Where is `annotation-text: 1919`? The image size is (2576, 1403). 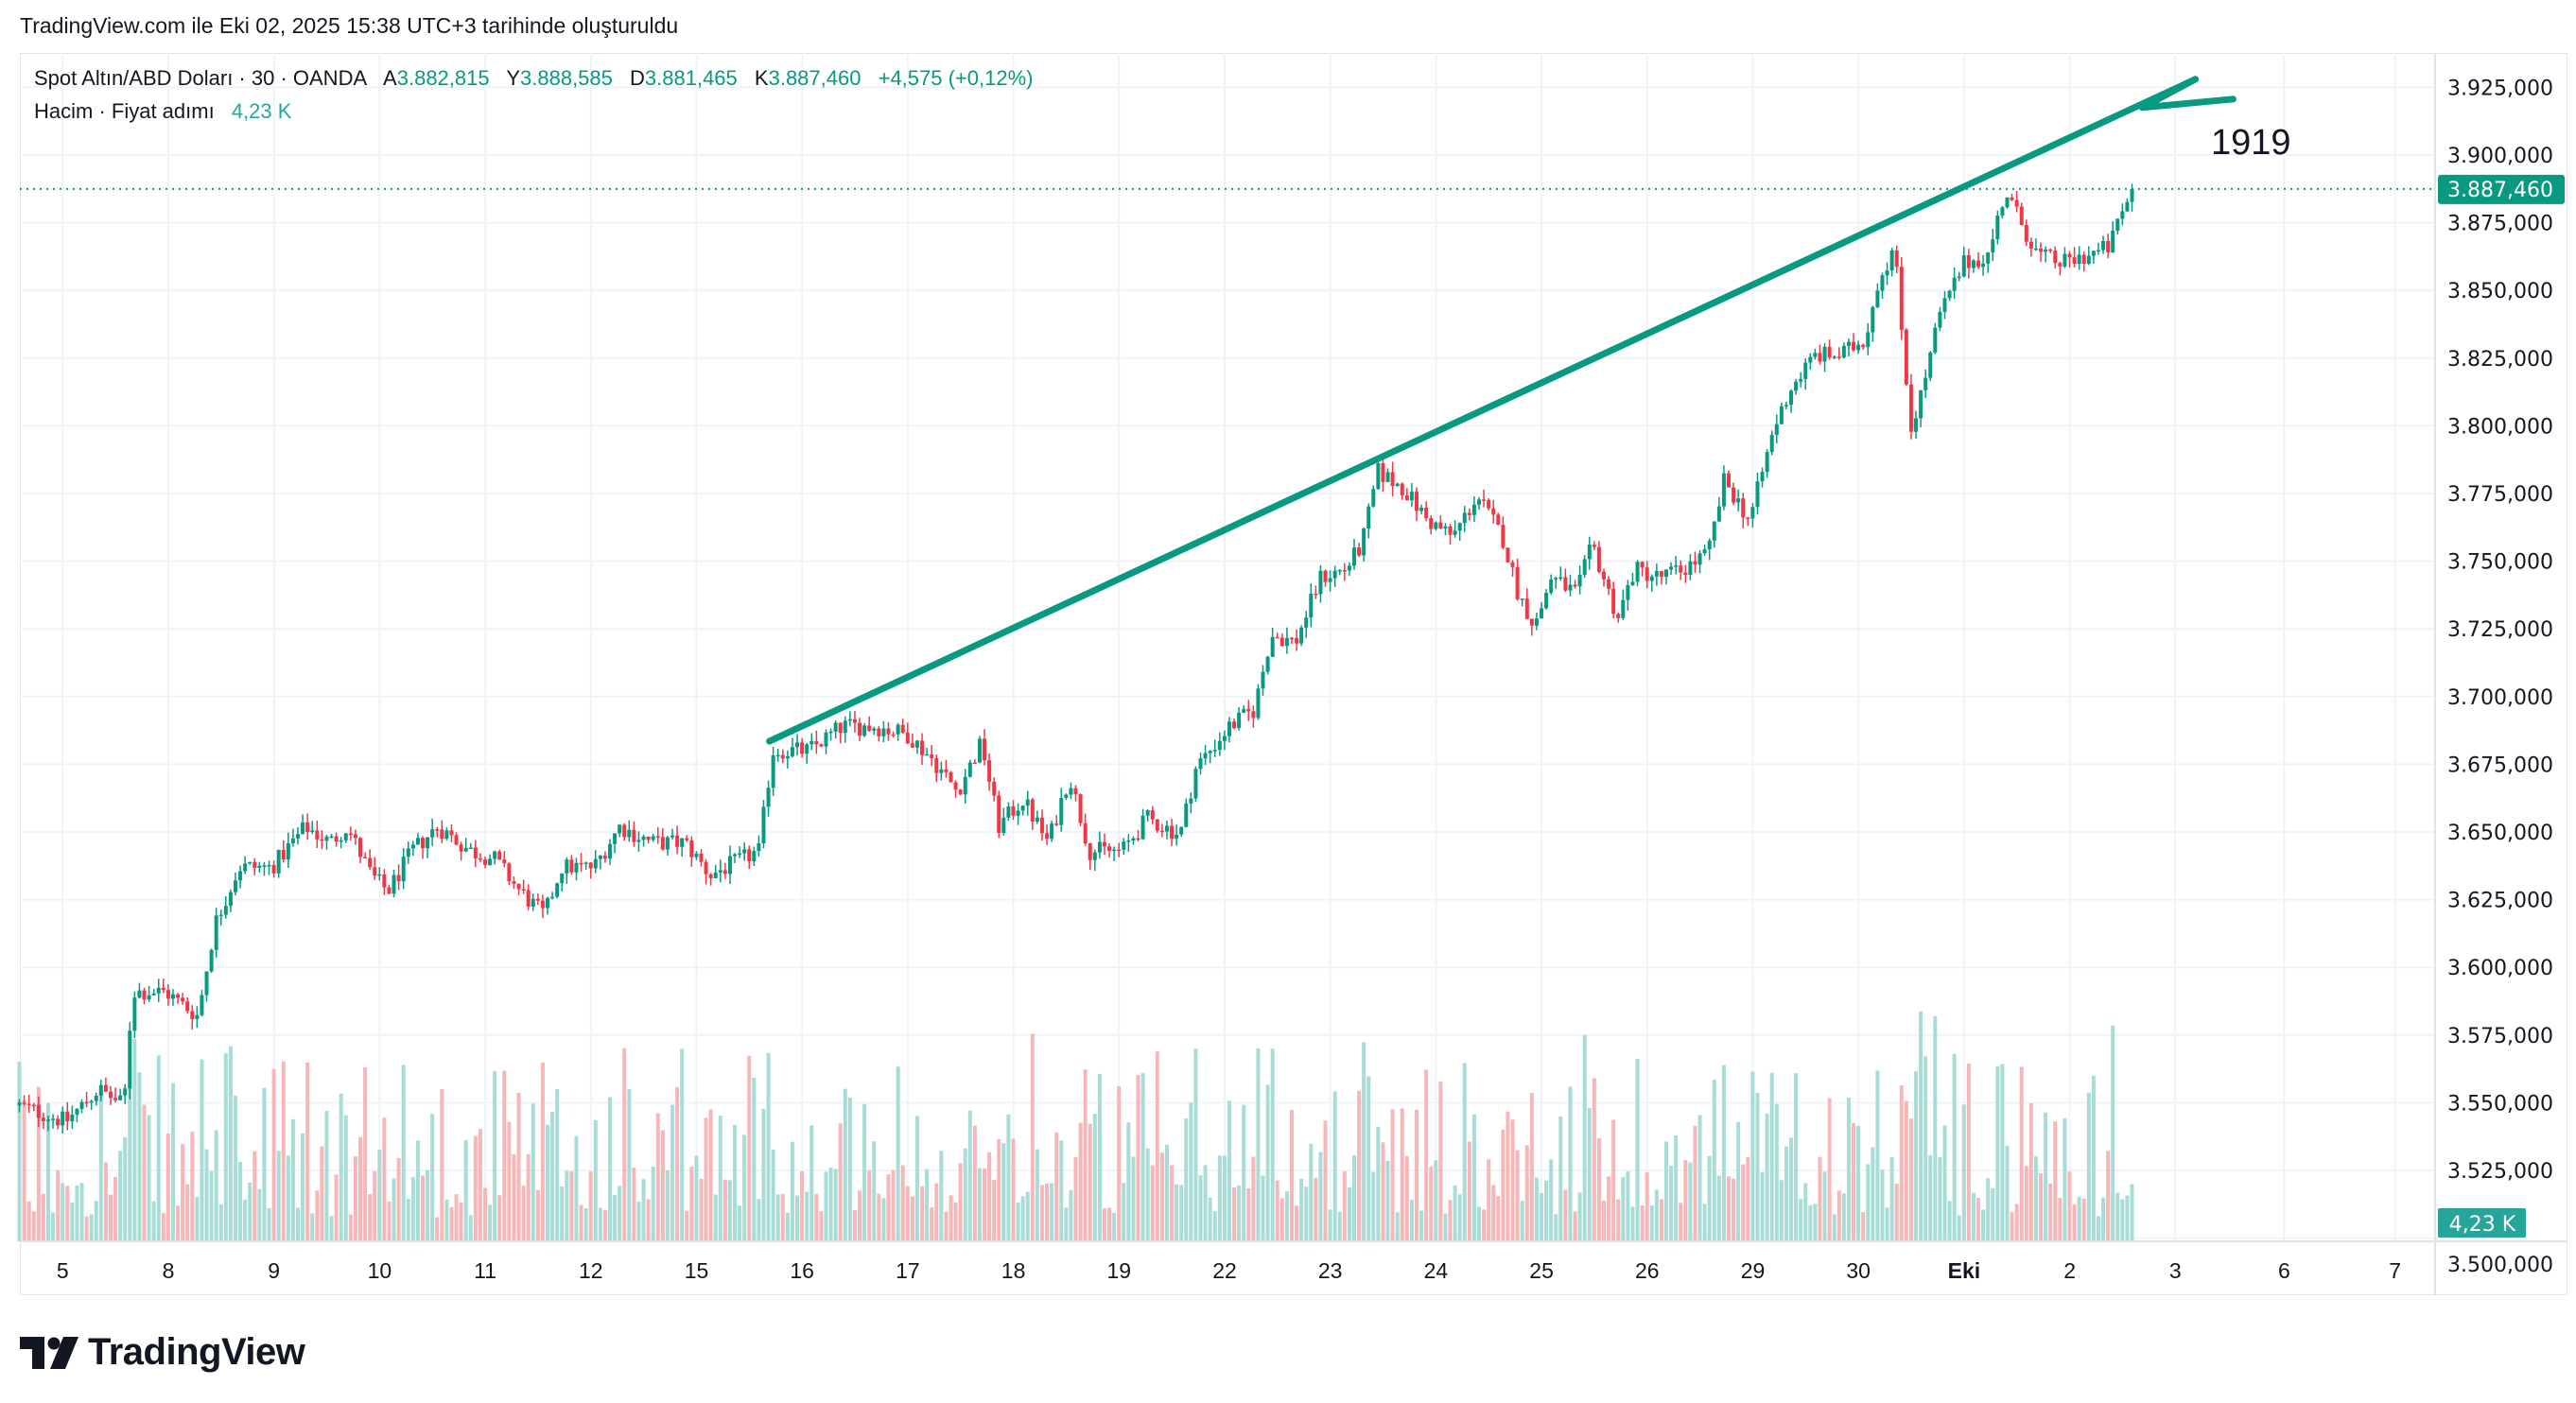 annotation-text: 1919 is located at coordinates (2251, 143).